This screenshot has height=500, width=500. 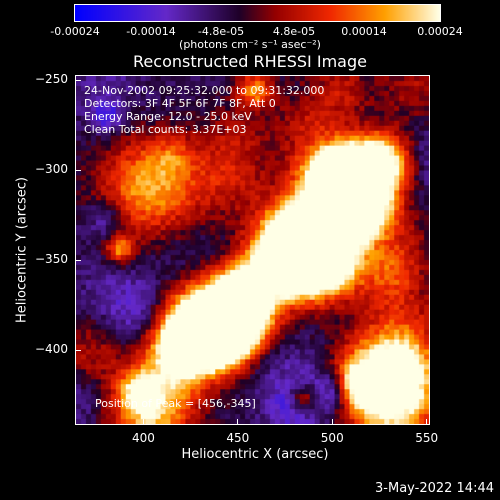 What do you see at coordinates (180, 103) in the screenshot?
I see `annotation-detectors: Detectors: 3F 4F 5F 6F 7F 8F, Att 0` at bounding box center [180, 103].